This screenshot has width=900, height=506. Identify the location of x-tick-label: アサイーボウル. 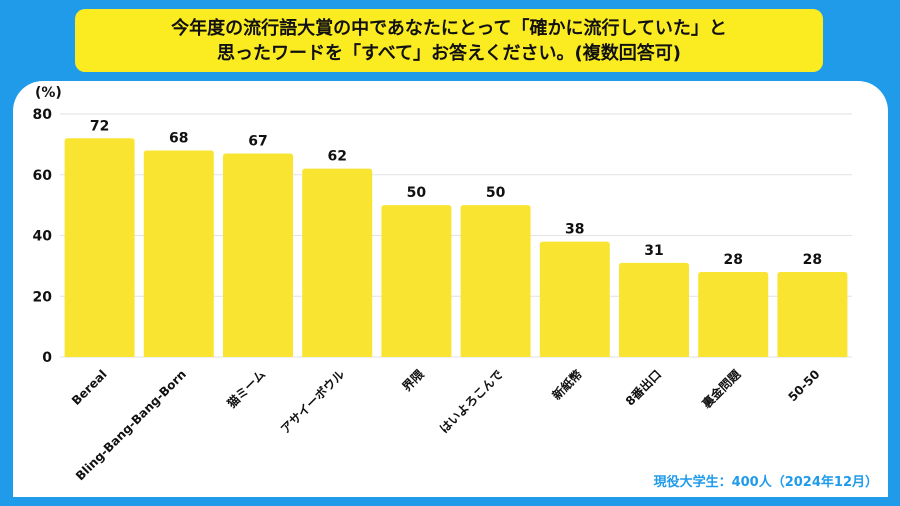
(312, 402).